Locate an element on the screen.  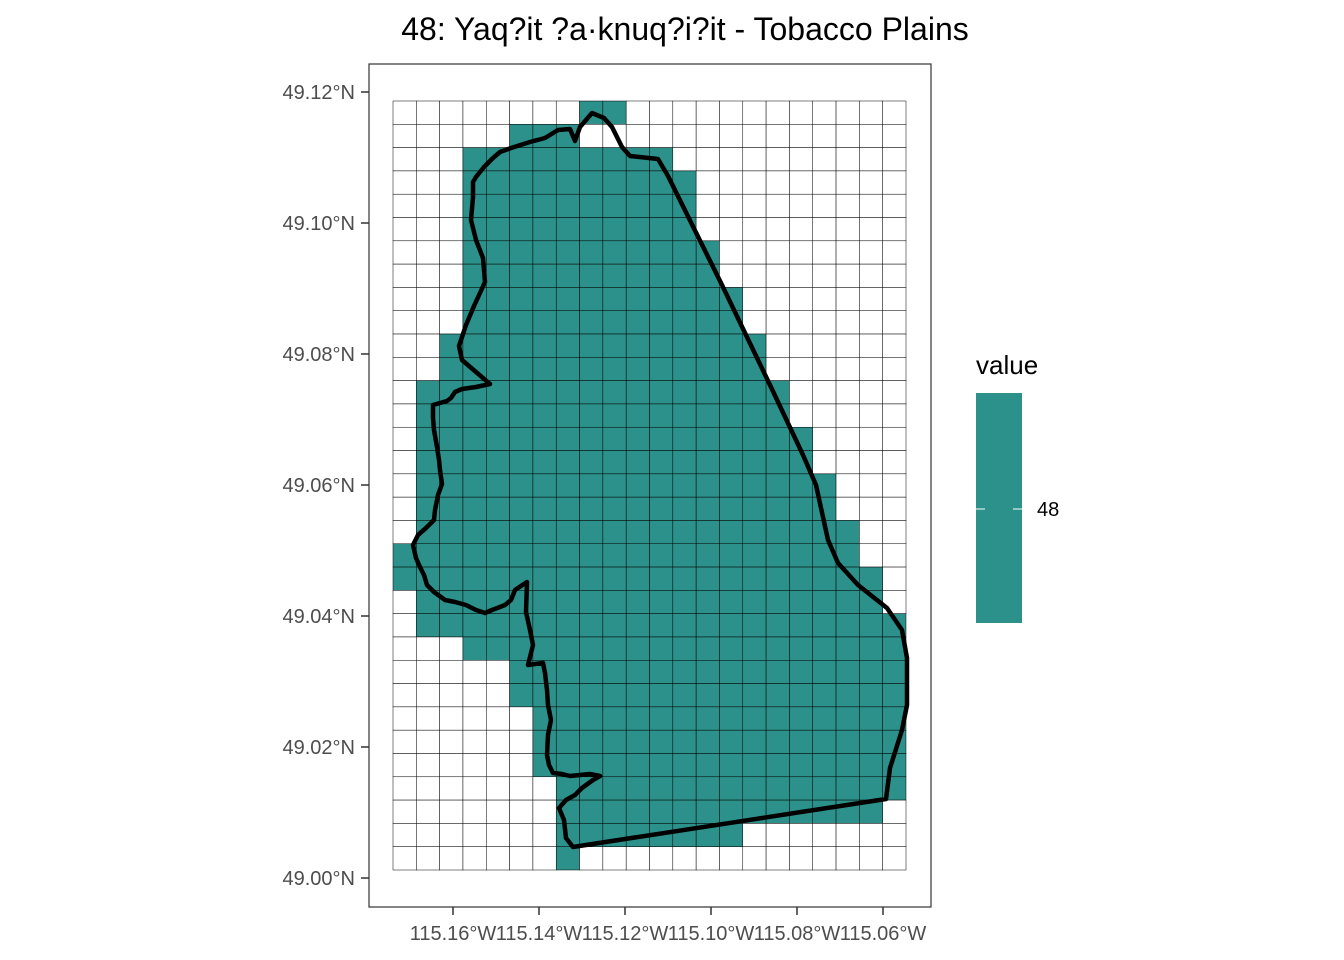
x-tick-label: 115.06°W is located at coordinates (883, 934).